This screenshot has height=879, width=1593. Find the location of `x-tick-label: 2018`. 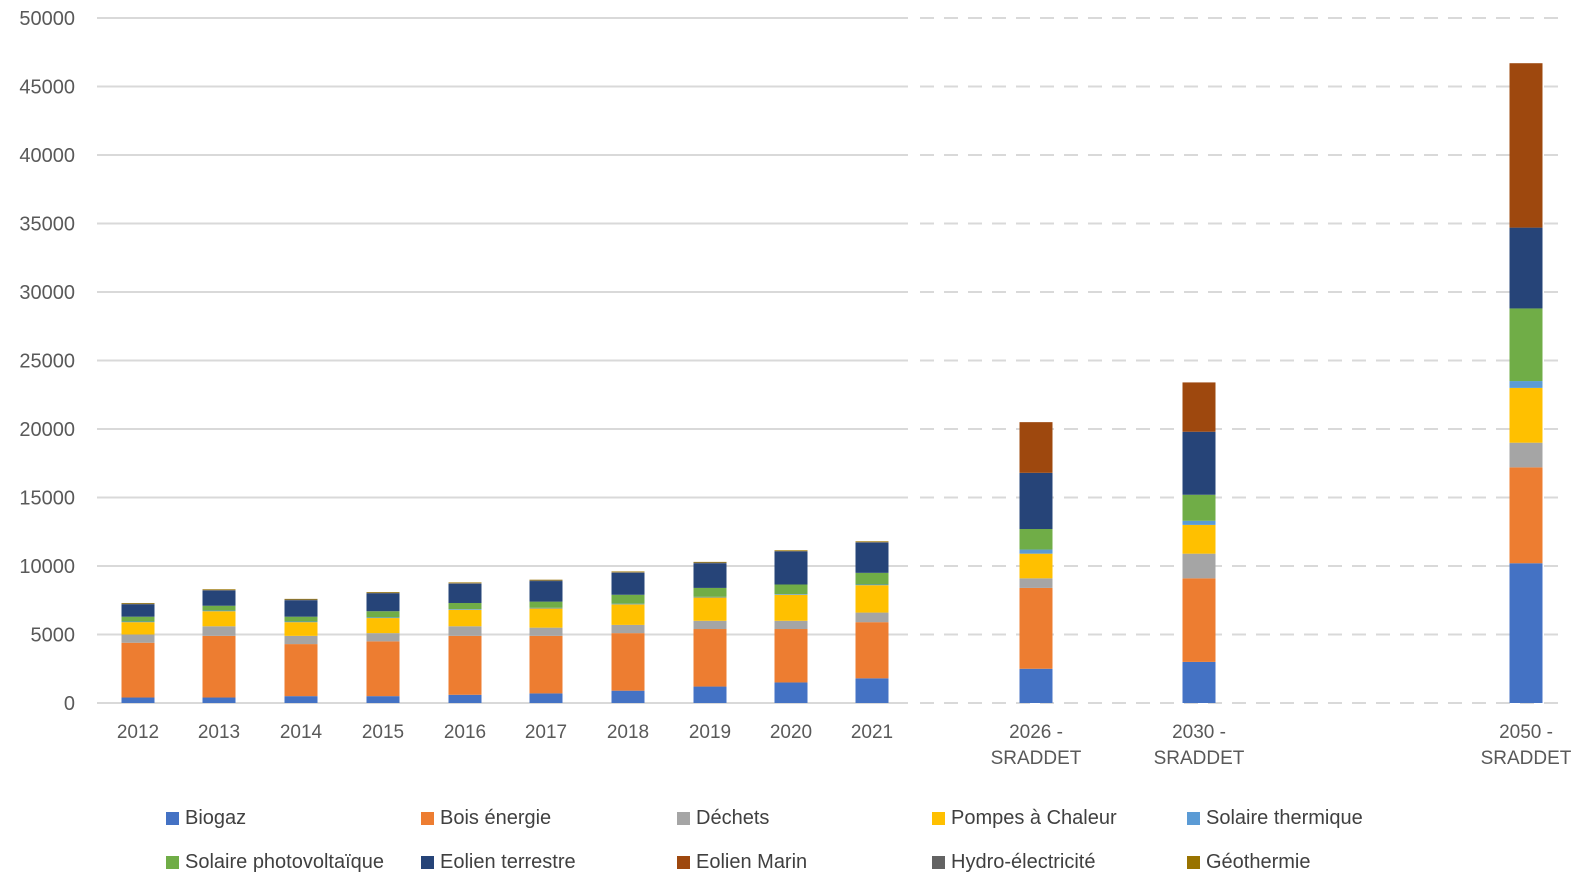

x-tick-label: 2018 is located at coordinates (628, 732).